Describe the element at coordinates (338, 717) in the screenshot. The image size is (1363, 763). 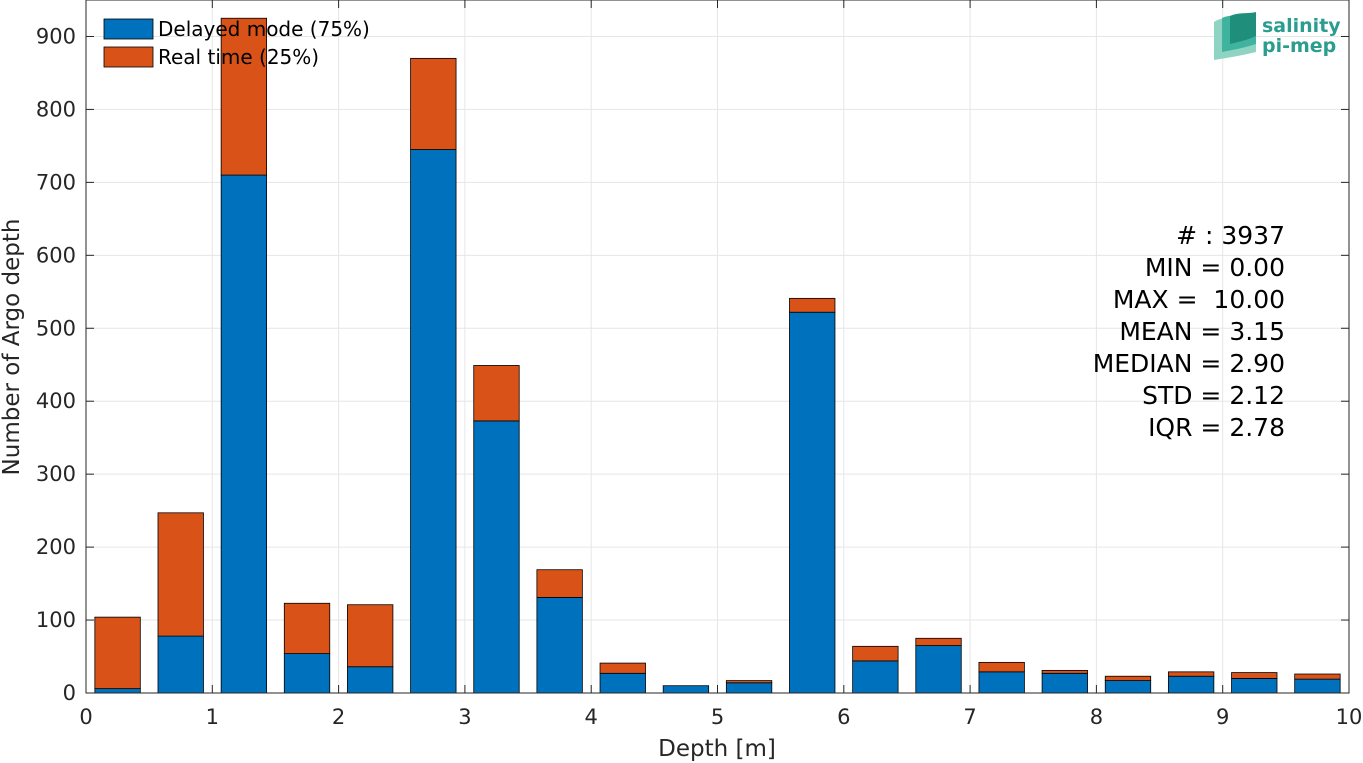
I see `x-tick-label: 2` at that location.